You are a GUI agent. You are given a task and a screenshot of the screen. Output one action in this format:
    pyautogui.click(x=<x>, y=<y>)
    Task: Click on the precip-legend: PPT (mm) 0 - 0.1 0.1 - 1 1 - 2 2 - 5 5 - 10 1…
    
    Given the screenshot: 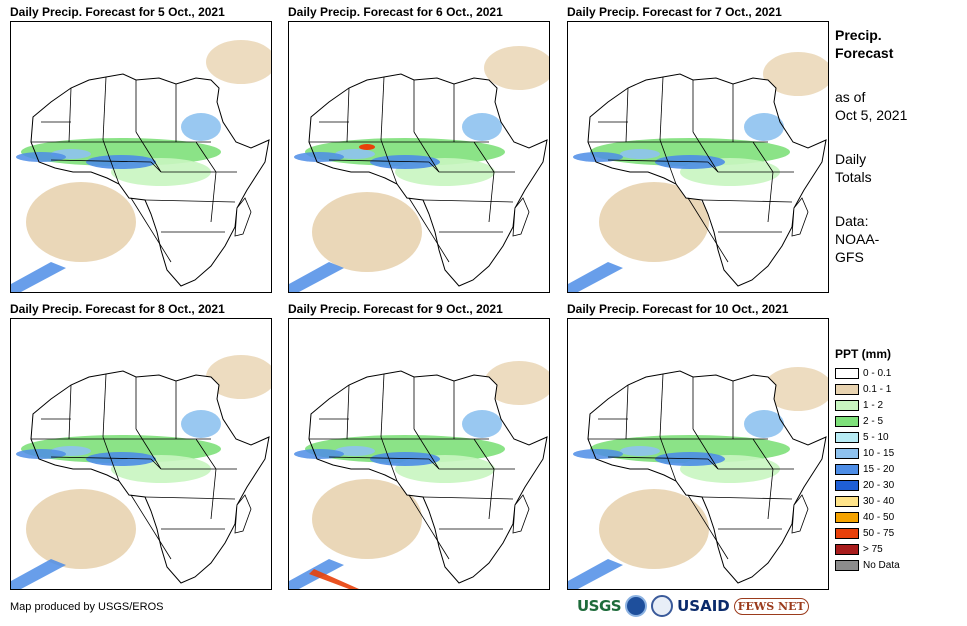 What is the action you would take?
    pyautogui.click(x=897, y=460)
    